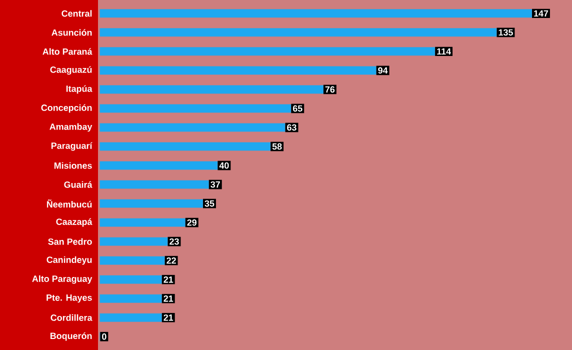  I want to click on data-label: 147, so click(541, 13).